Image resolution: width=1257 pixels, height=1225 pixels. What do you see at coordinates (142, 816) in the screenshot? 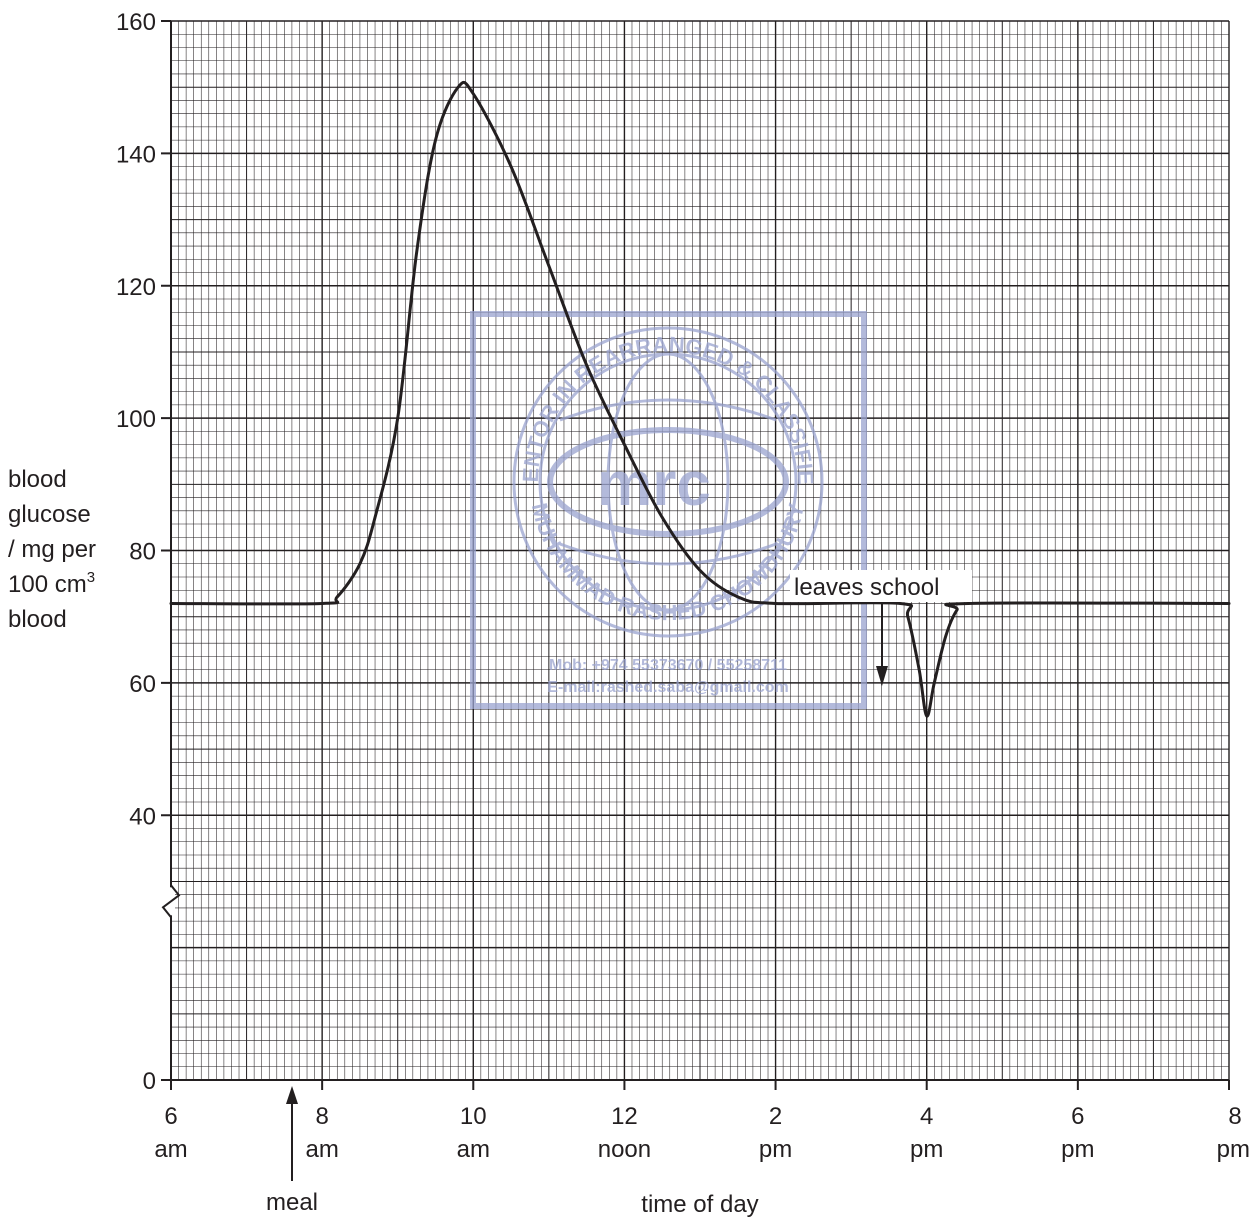
I see `y-tick-label: 40` at bounding box center [142, 816].